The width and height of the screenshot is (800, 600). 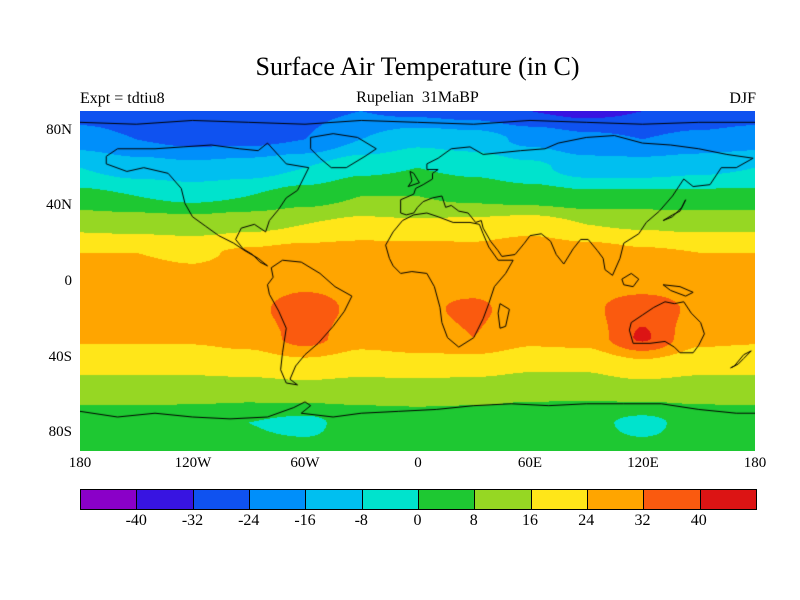 I want to click on colorbar, so click(x=418, y=499).